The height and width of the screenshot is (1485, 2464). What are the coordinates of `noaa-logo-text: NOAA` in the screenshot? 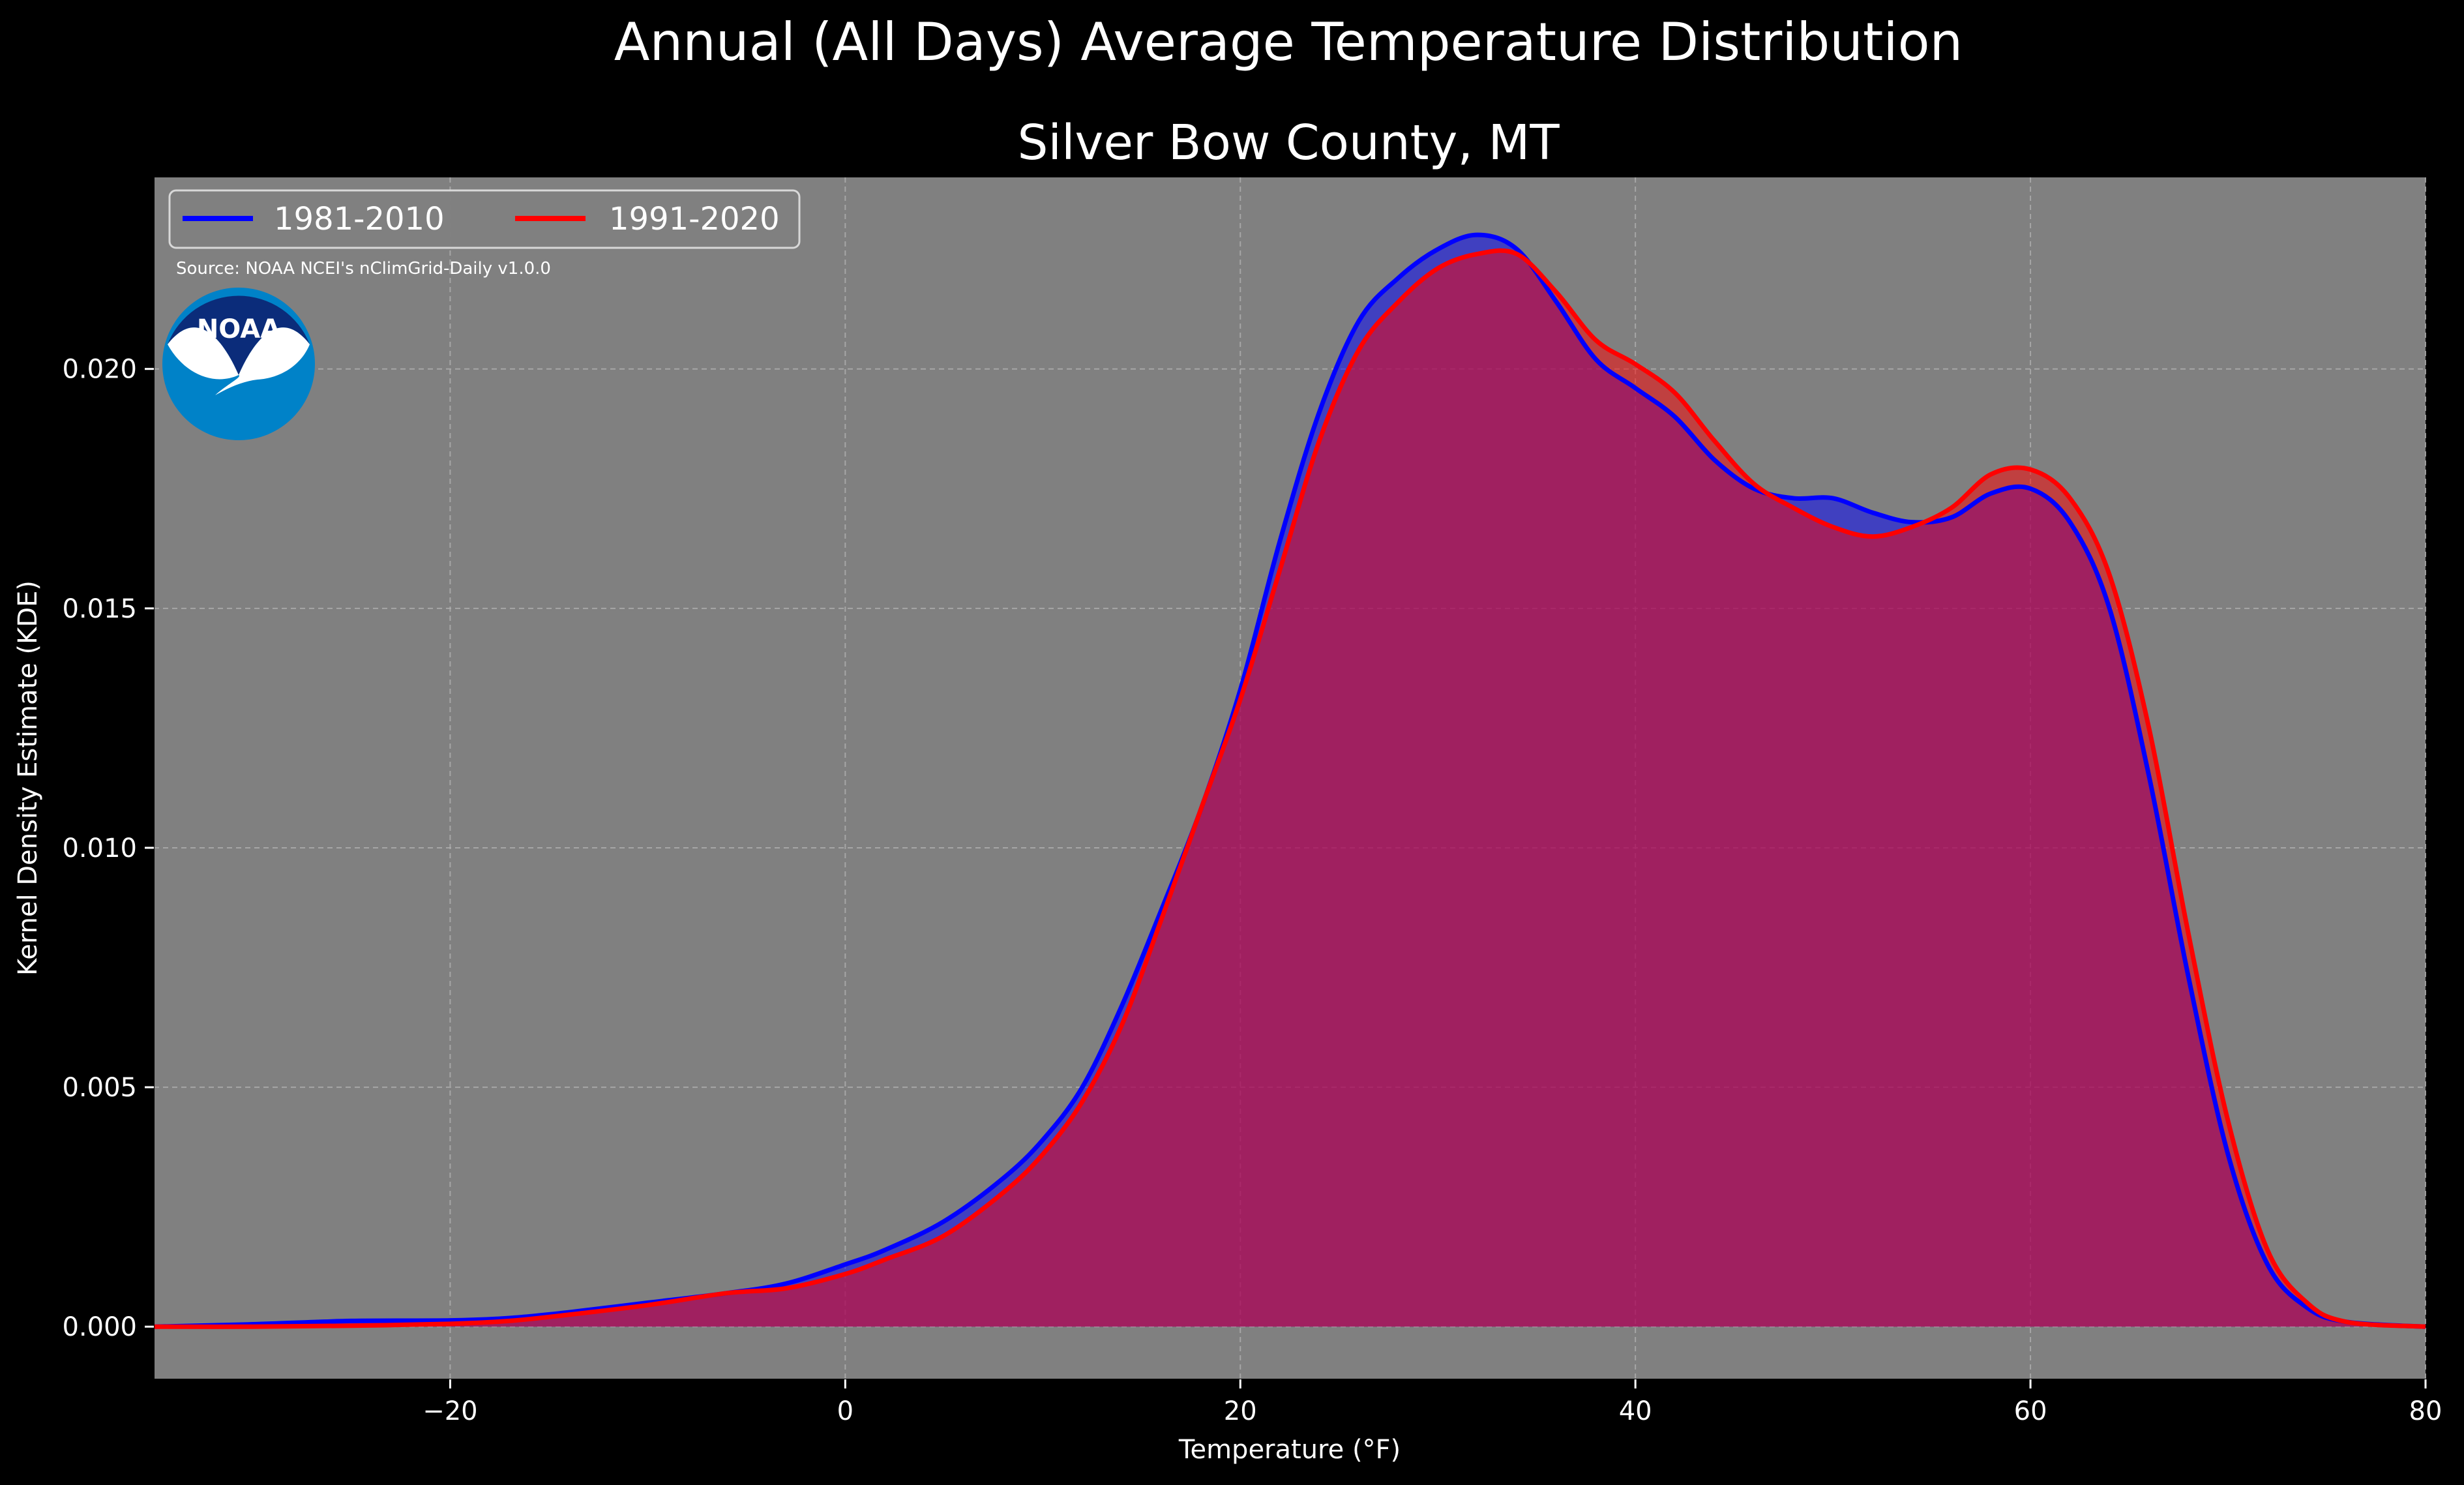 It's located at (238, 329).